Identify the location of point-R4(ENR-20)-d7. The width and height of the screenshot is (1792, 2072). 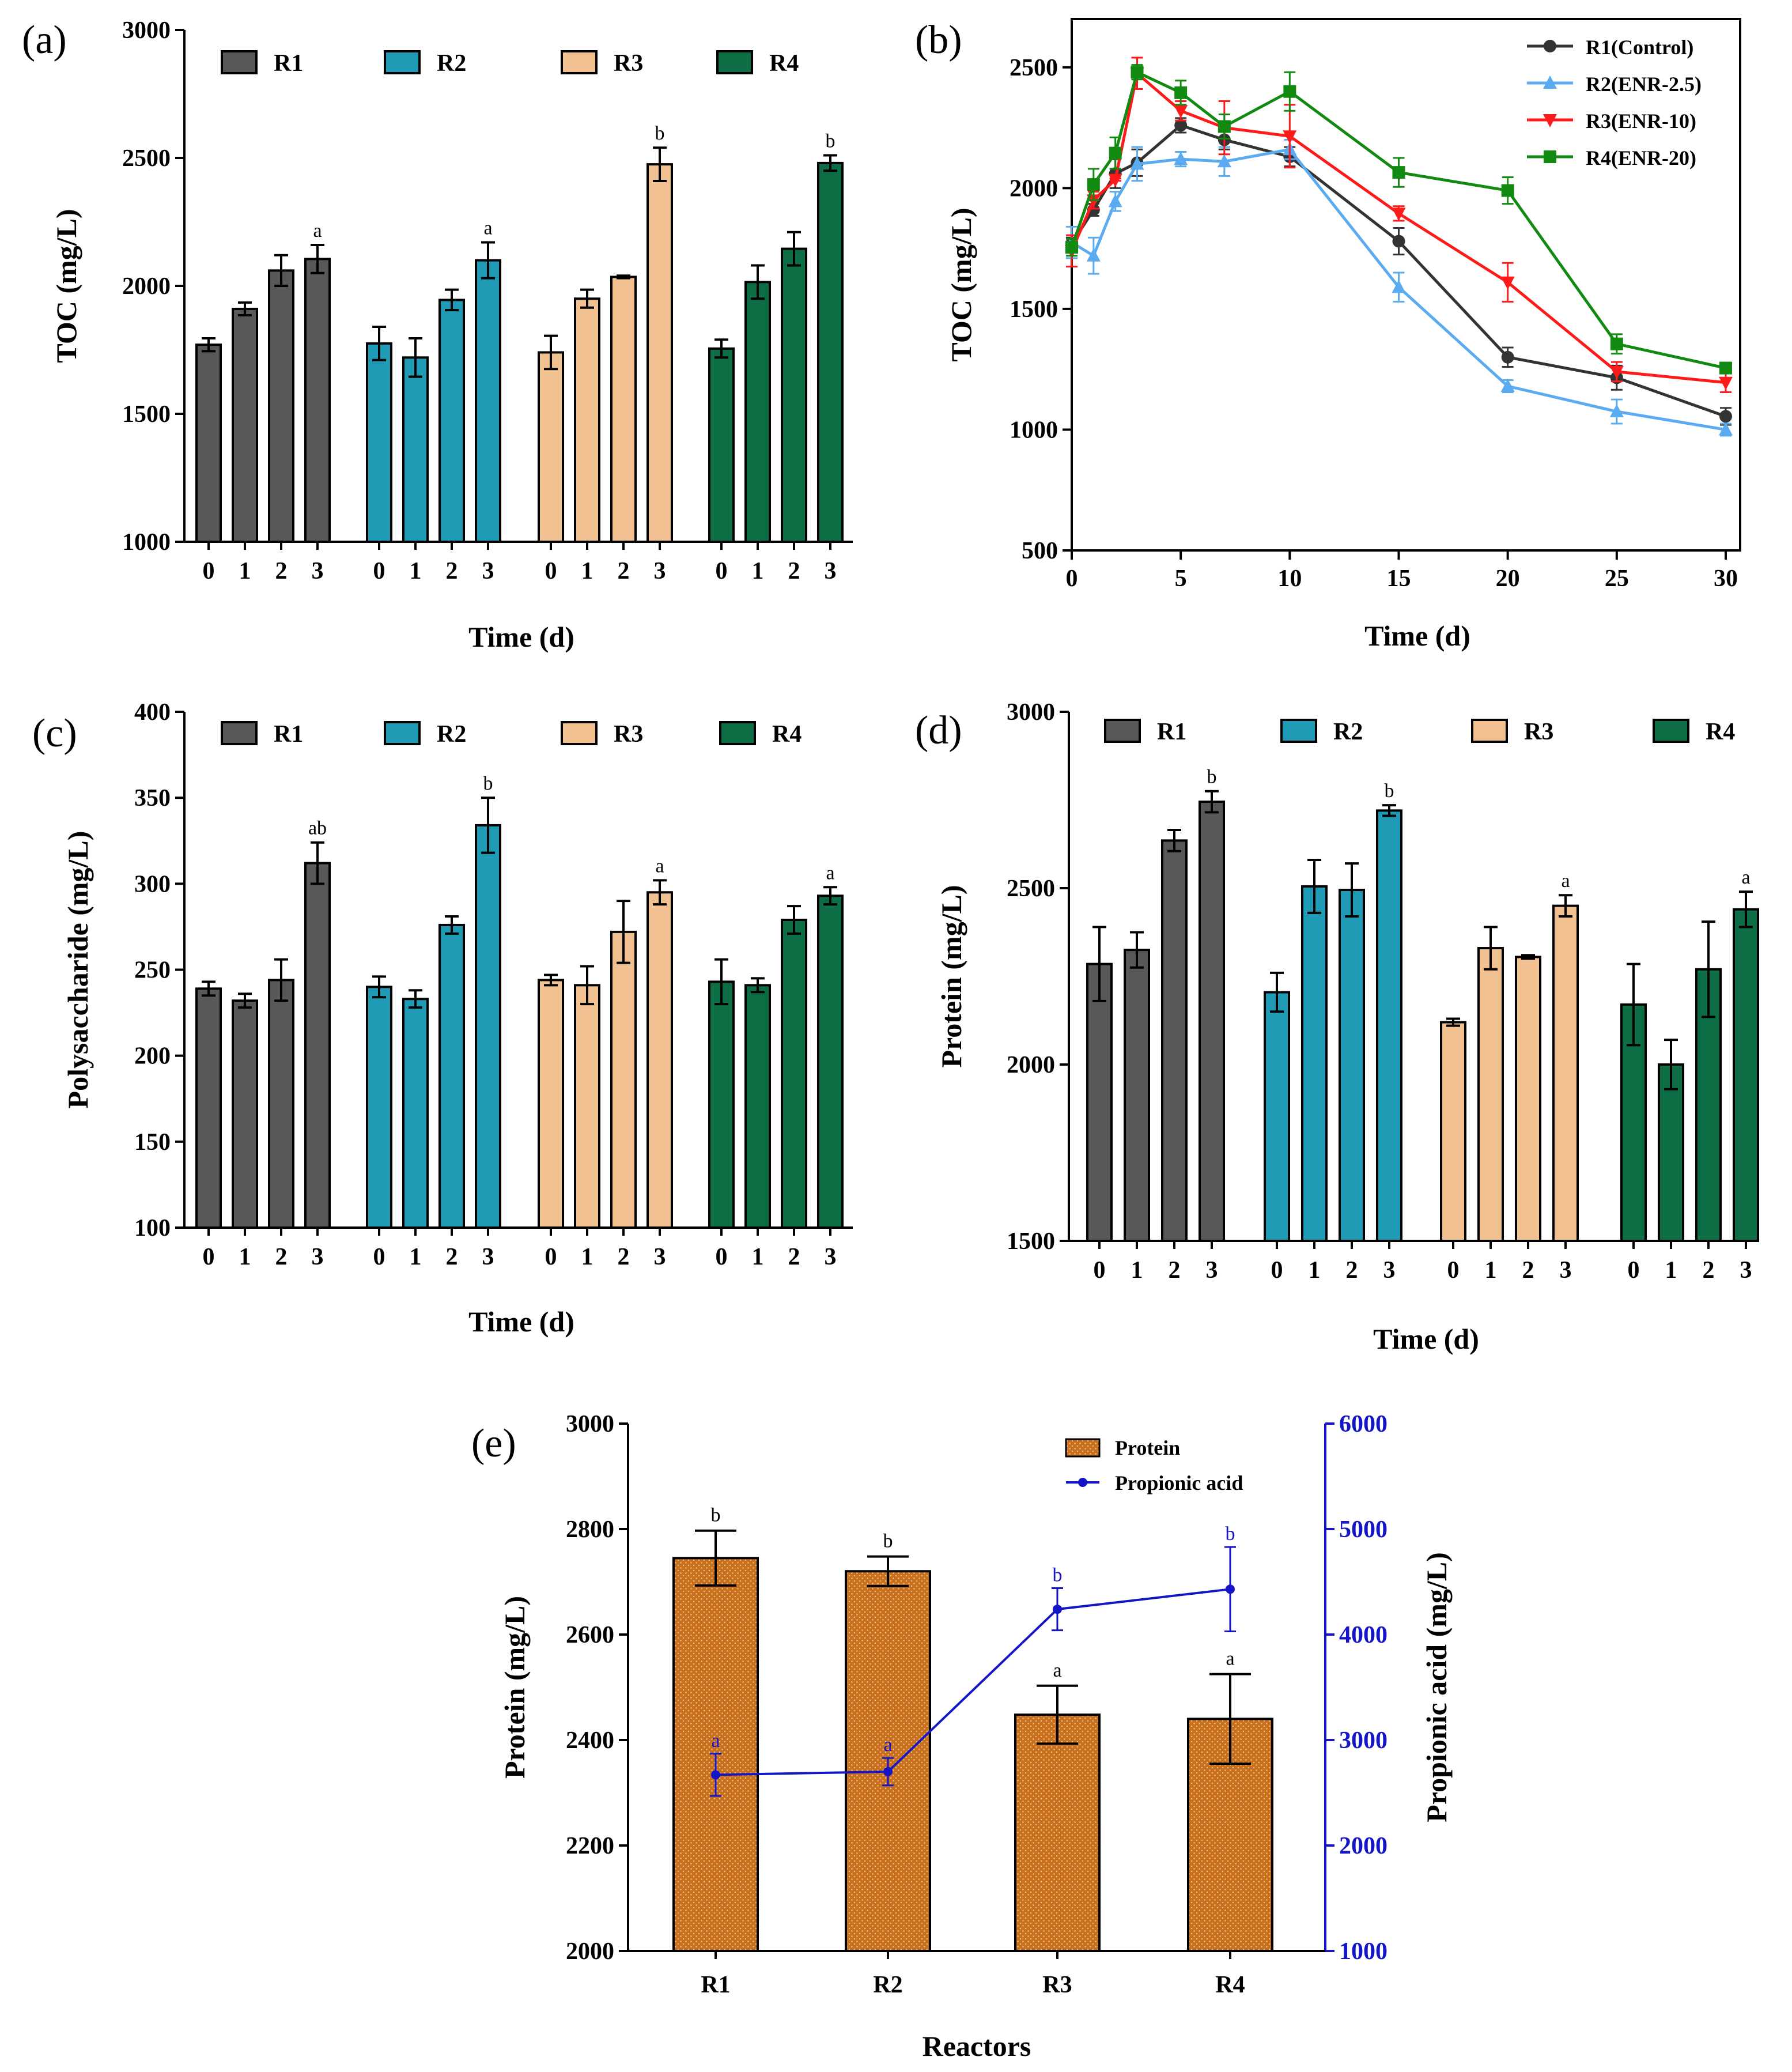
(1224, 126).